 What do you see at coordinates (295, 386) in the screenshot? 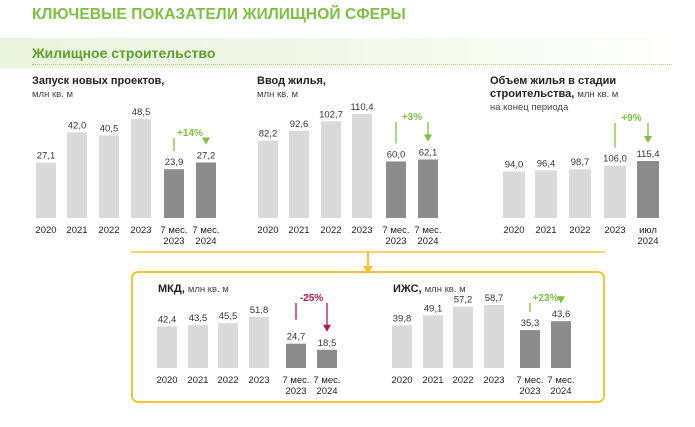
I see `category-label-mkd-4: 7 мес. 2023` at bounding box center [295, 386].